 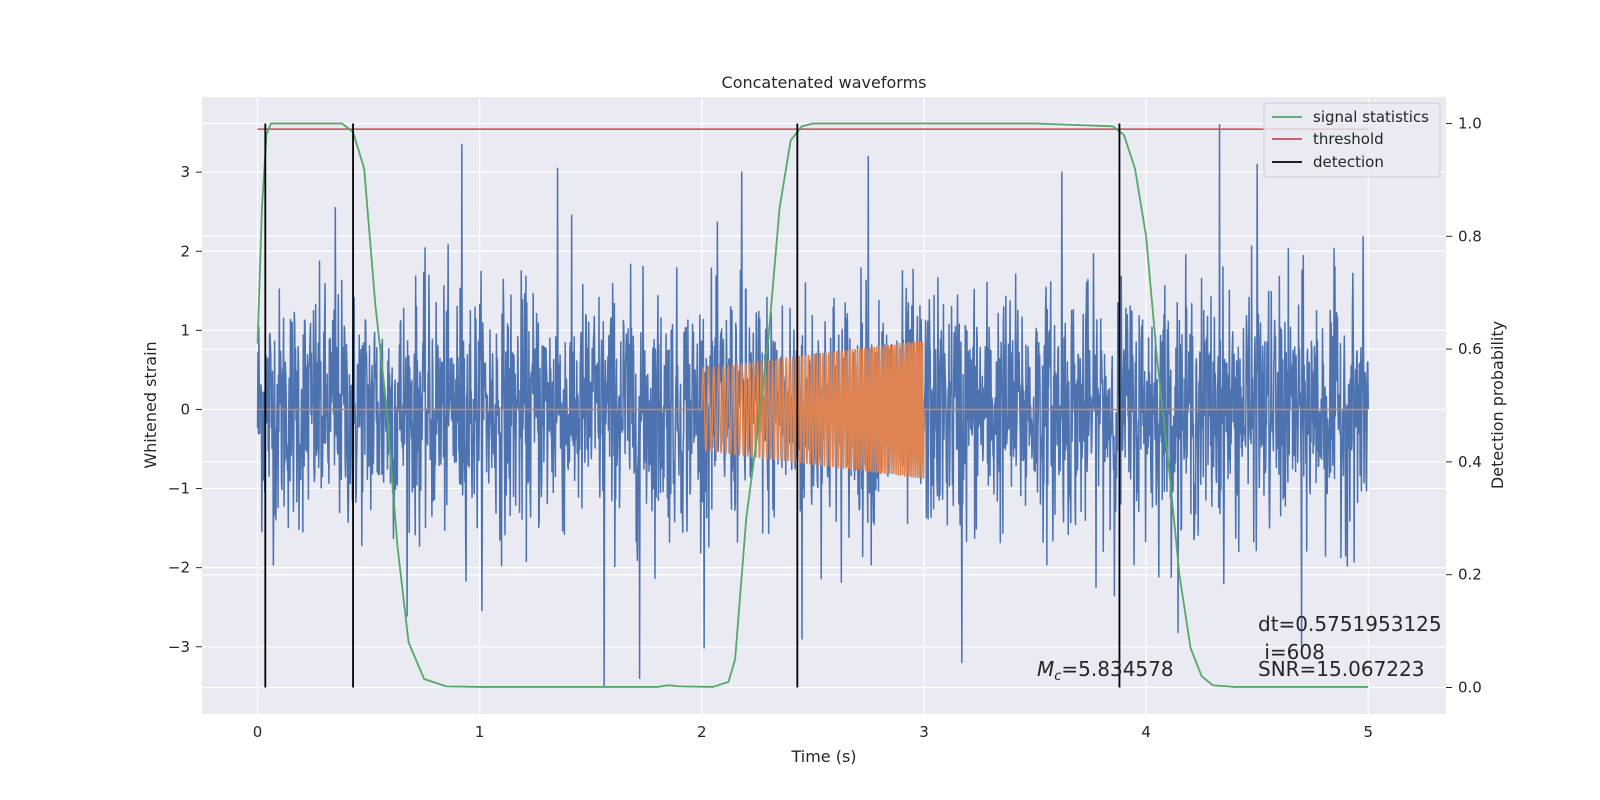 What do you see at coordinates (1348, 139) in the screenshot?
I see `legend-label-threshold: threshold` at bounding box center [1348, 139].